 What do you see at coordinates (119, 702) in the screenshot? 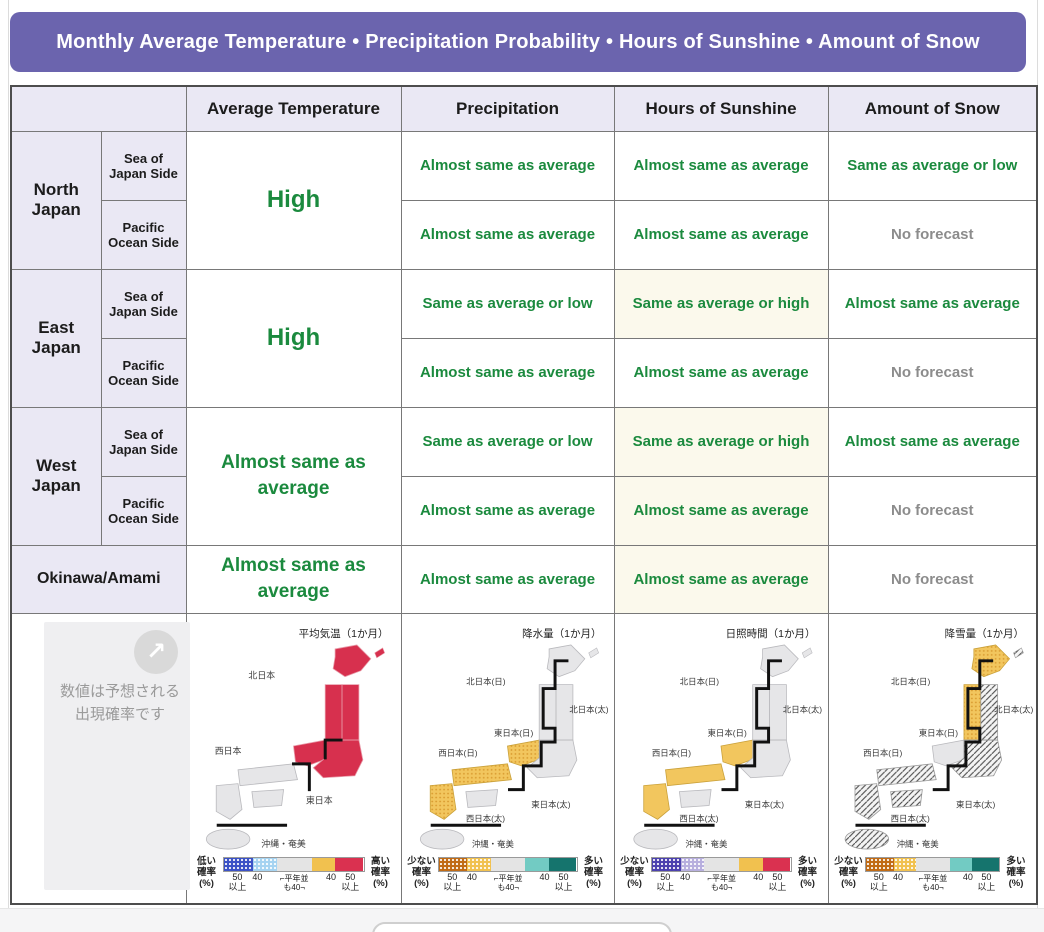
I see `note-text: 数値は予想される 出現確率です` at bounding box center [119, 702].